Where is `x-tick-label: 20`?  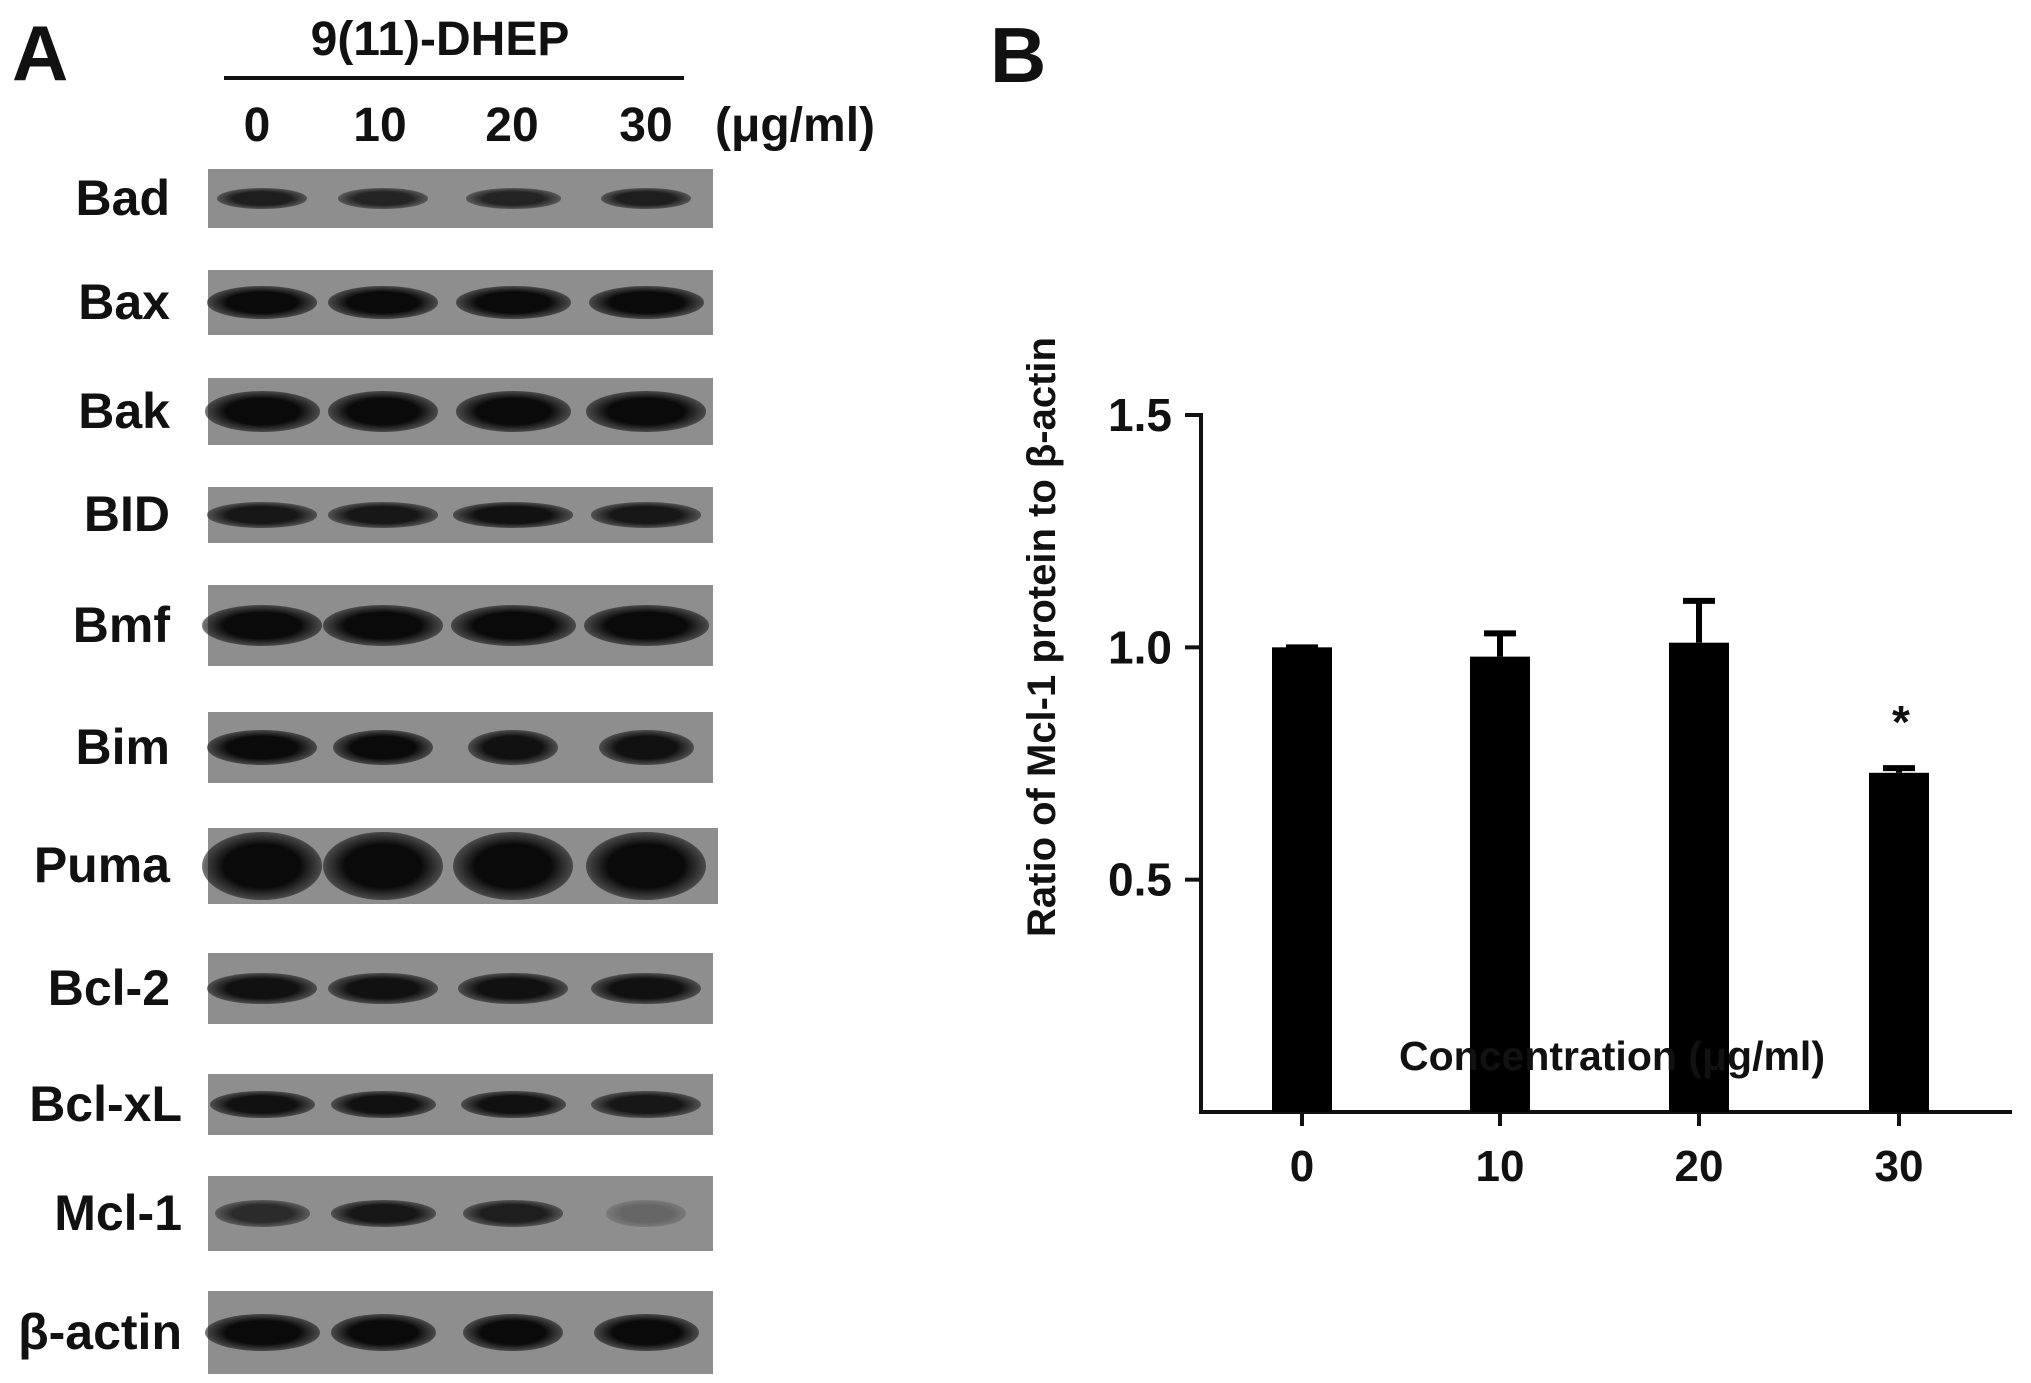 x-tick-label: 20 is located at coordinates (1699, 1166).